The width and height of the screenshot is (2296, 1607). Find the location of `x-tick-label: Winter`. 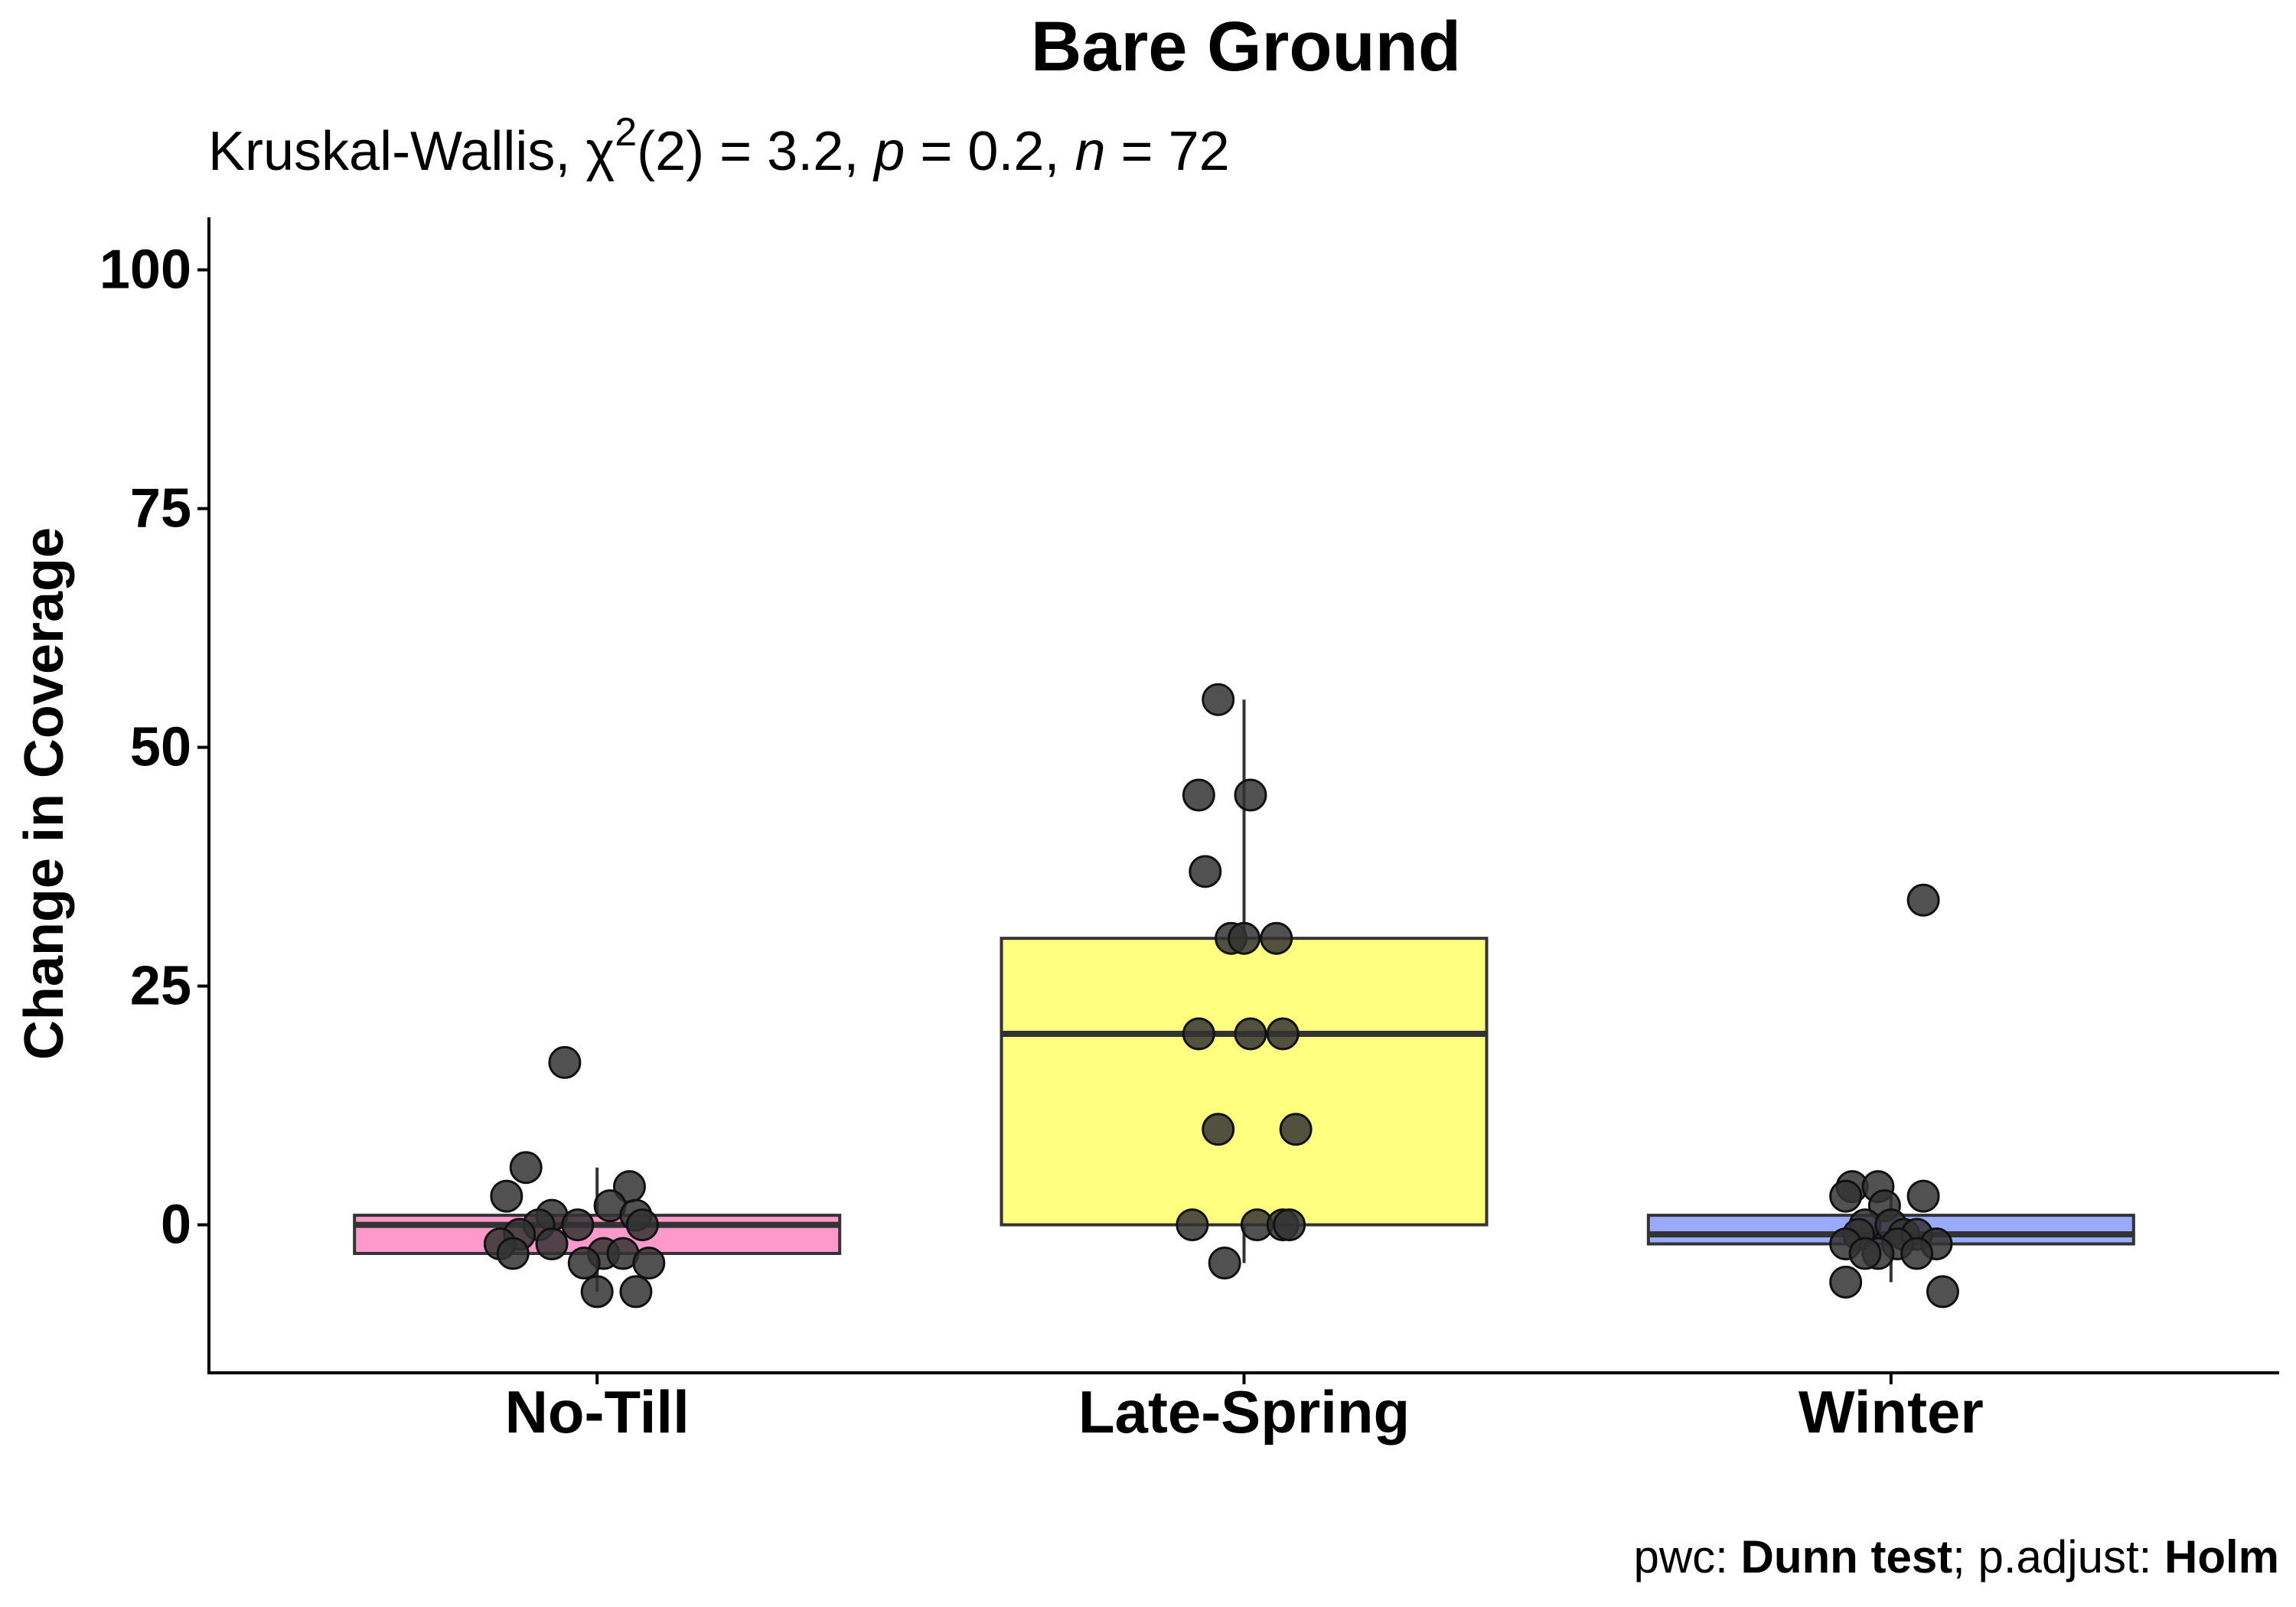

x-tick-label: Winter is located at coordinates (1891, 1412).